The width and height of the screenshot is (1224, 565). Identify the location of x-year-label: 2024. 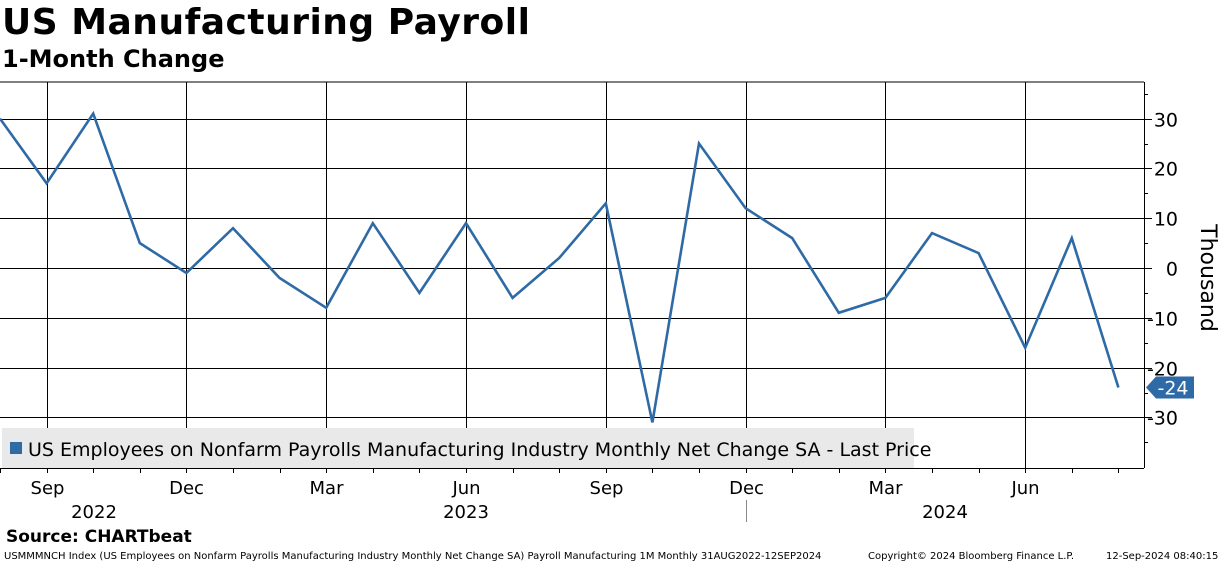
(945, 512).